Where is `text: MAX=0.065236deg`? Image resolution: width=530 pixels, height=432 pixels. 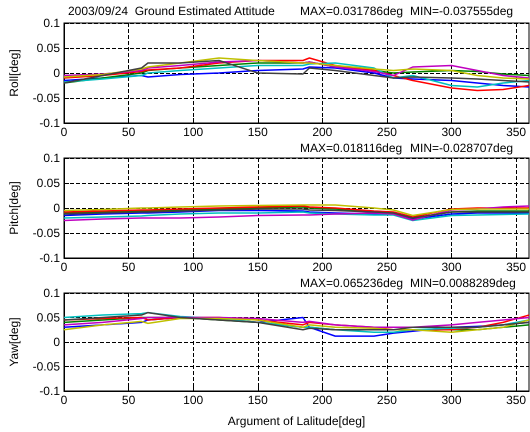 text: MAX=0.065236deg is located at coordinates (352, 283).